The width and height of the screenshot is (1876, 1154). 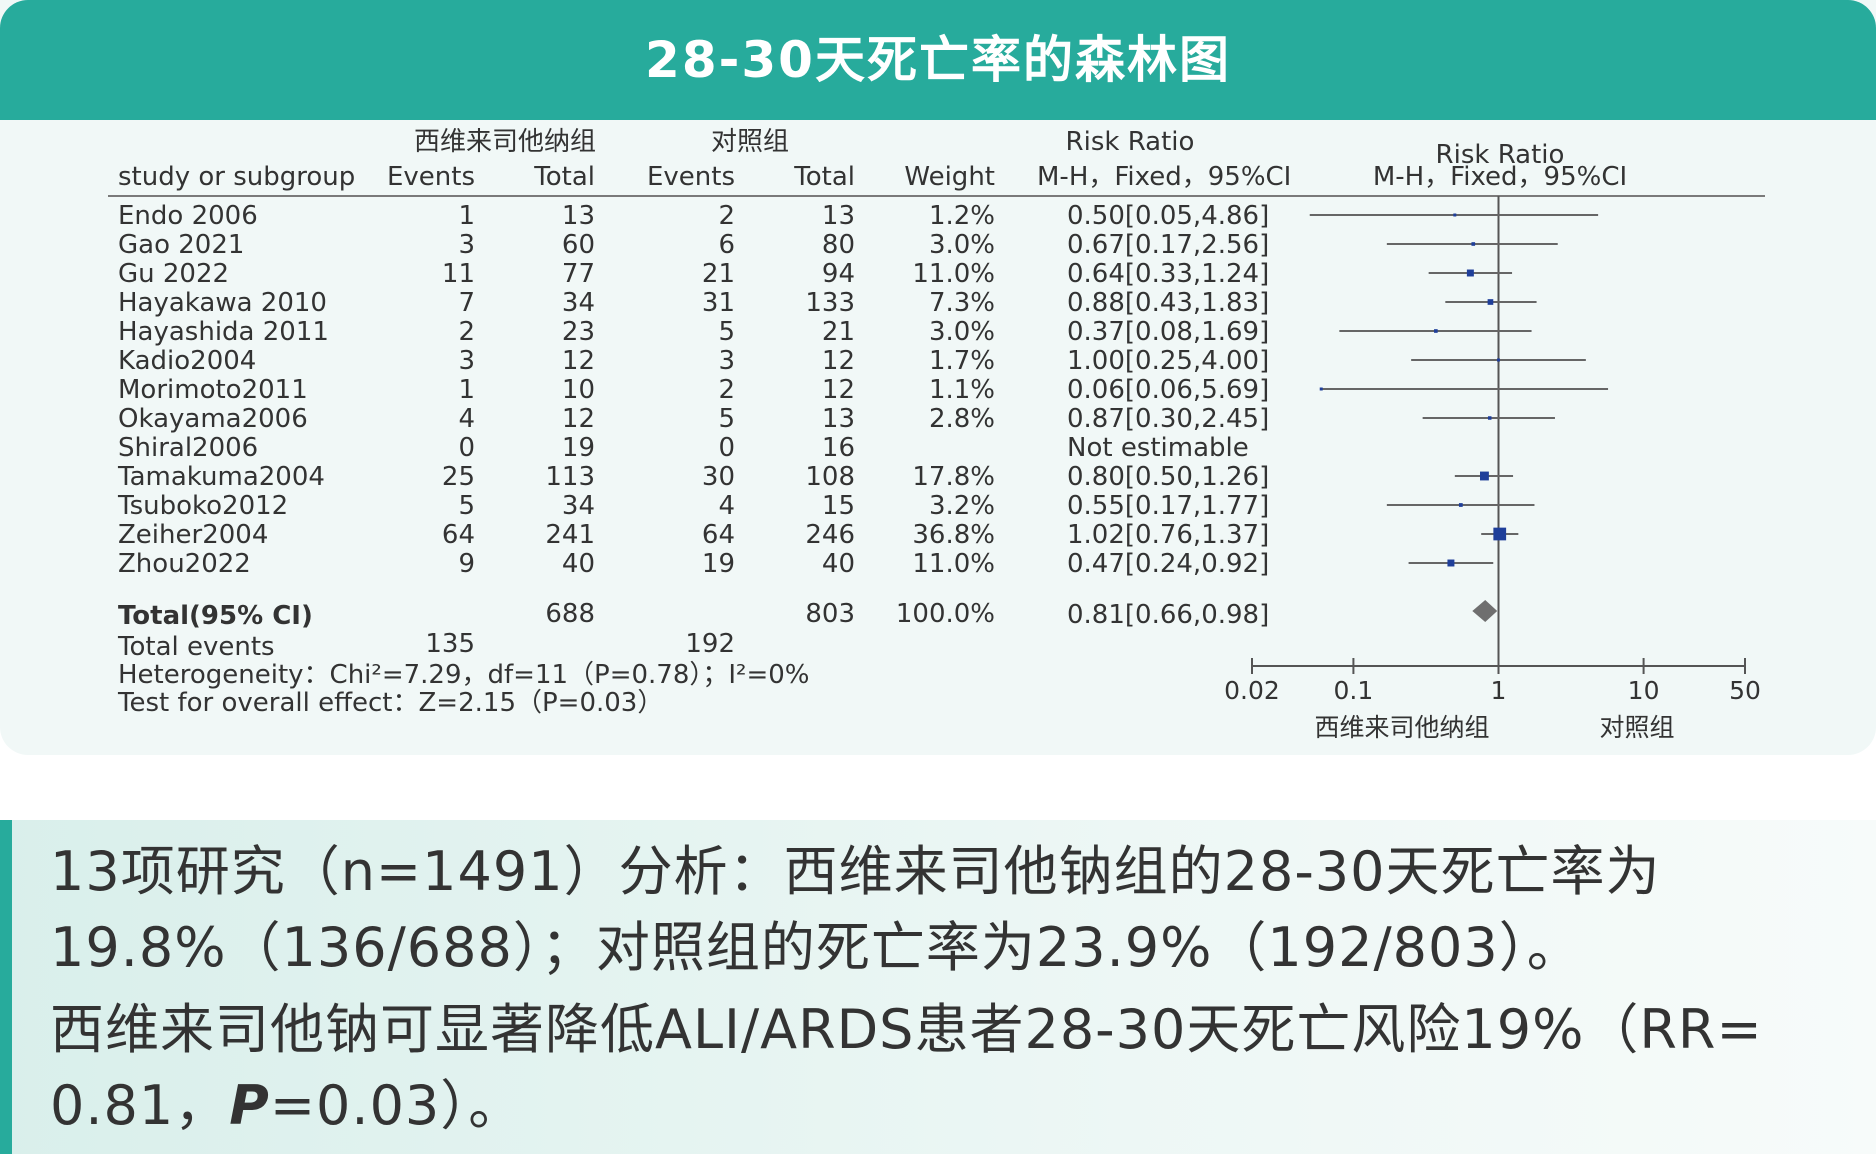 I want to click on total-events-e2: 192, so click(x=710, y=644).